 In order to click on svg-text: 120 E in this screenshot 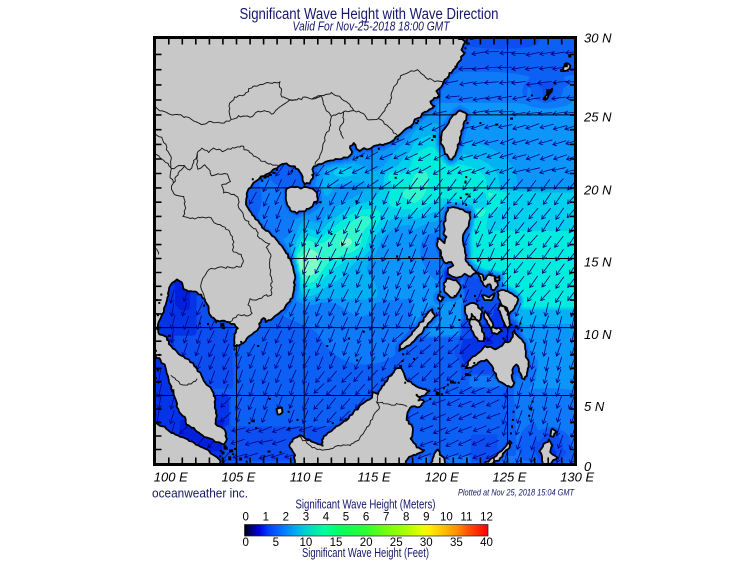, I will do `click(442, 477)`.